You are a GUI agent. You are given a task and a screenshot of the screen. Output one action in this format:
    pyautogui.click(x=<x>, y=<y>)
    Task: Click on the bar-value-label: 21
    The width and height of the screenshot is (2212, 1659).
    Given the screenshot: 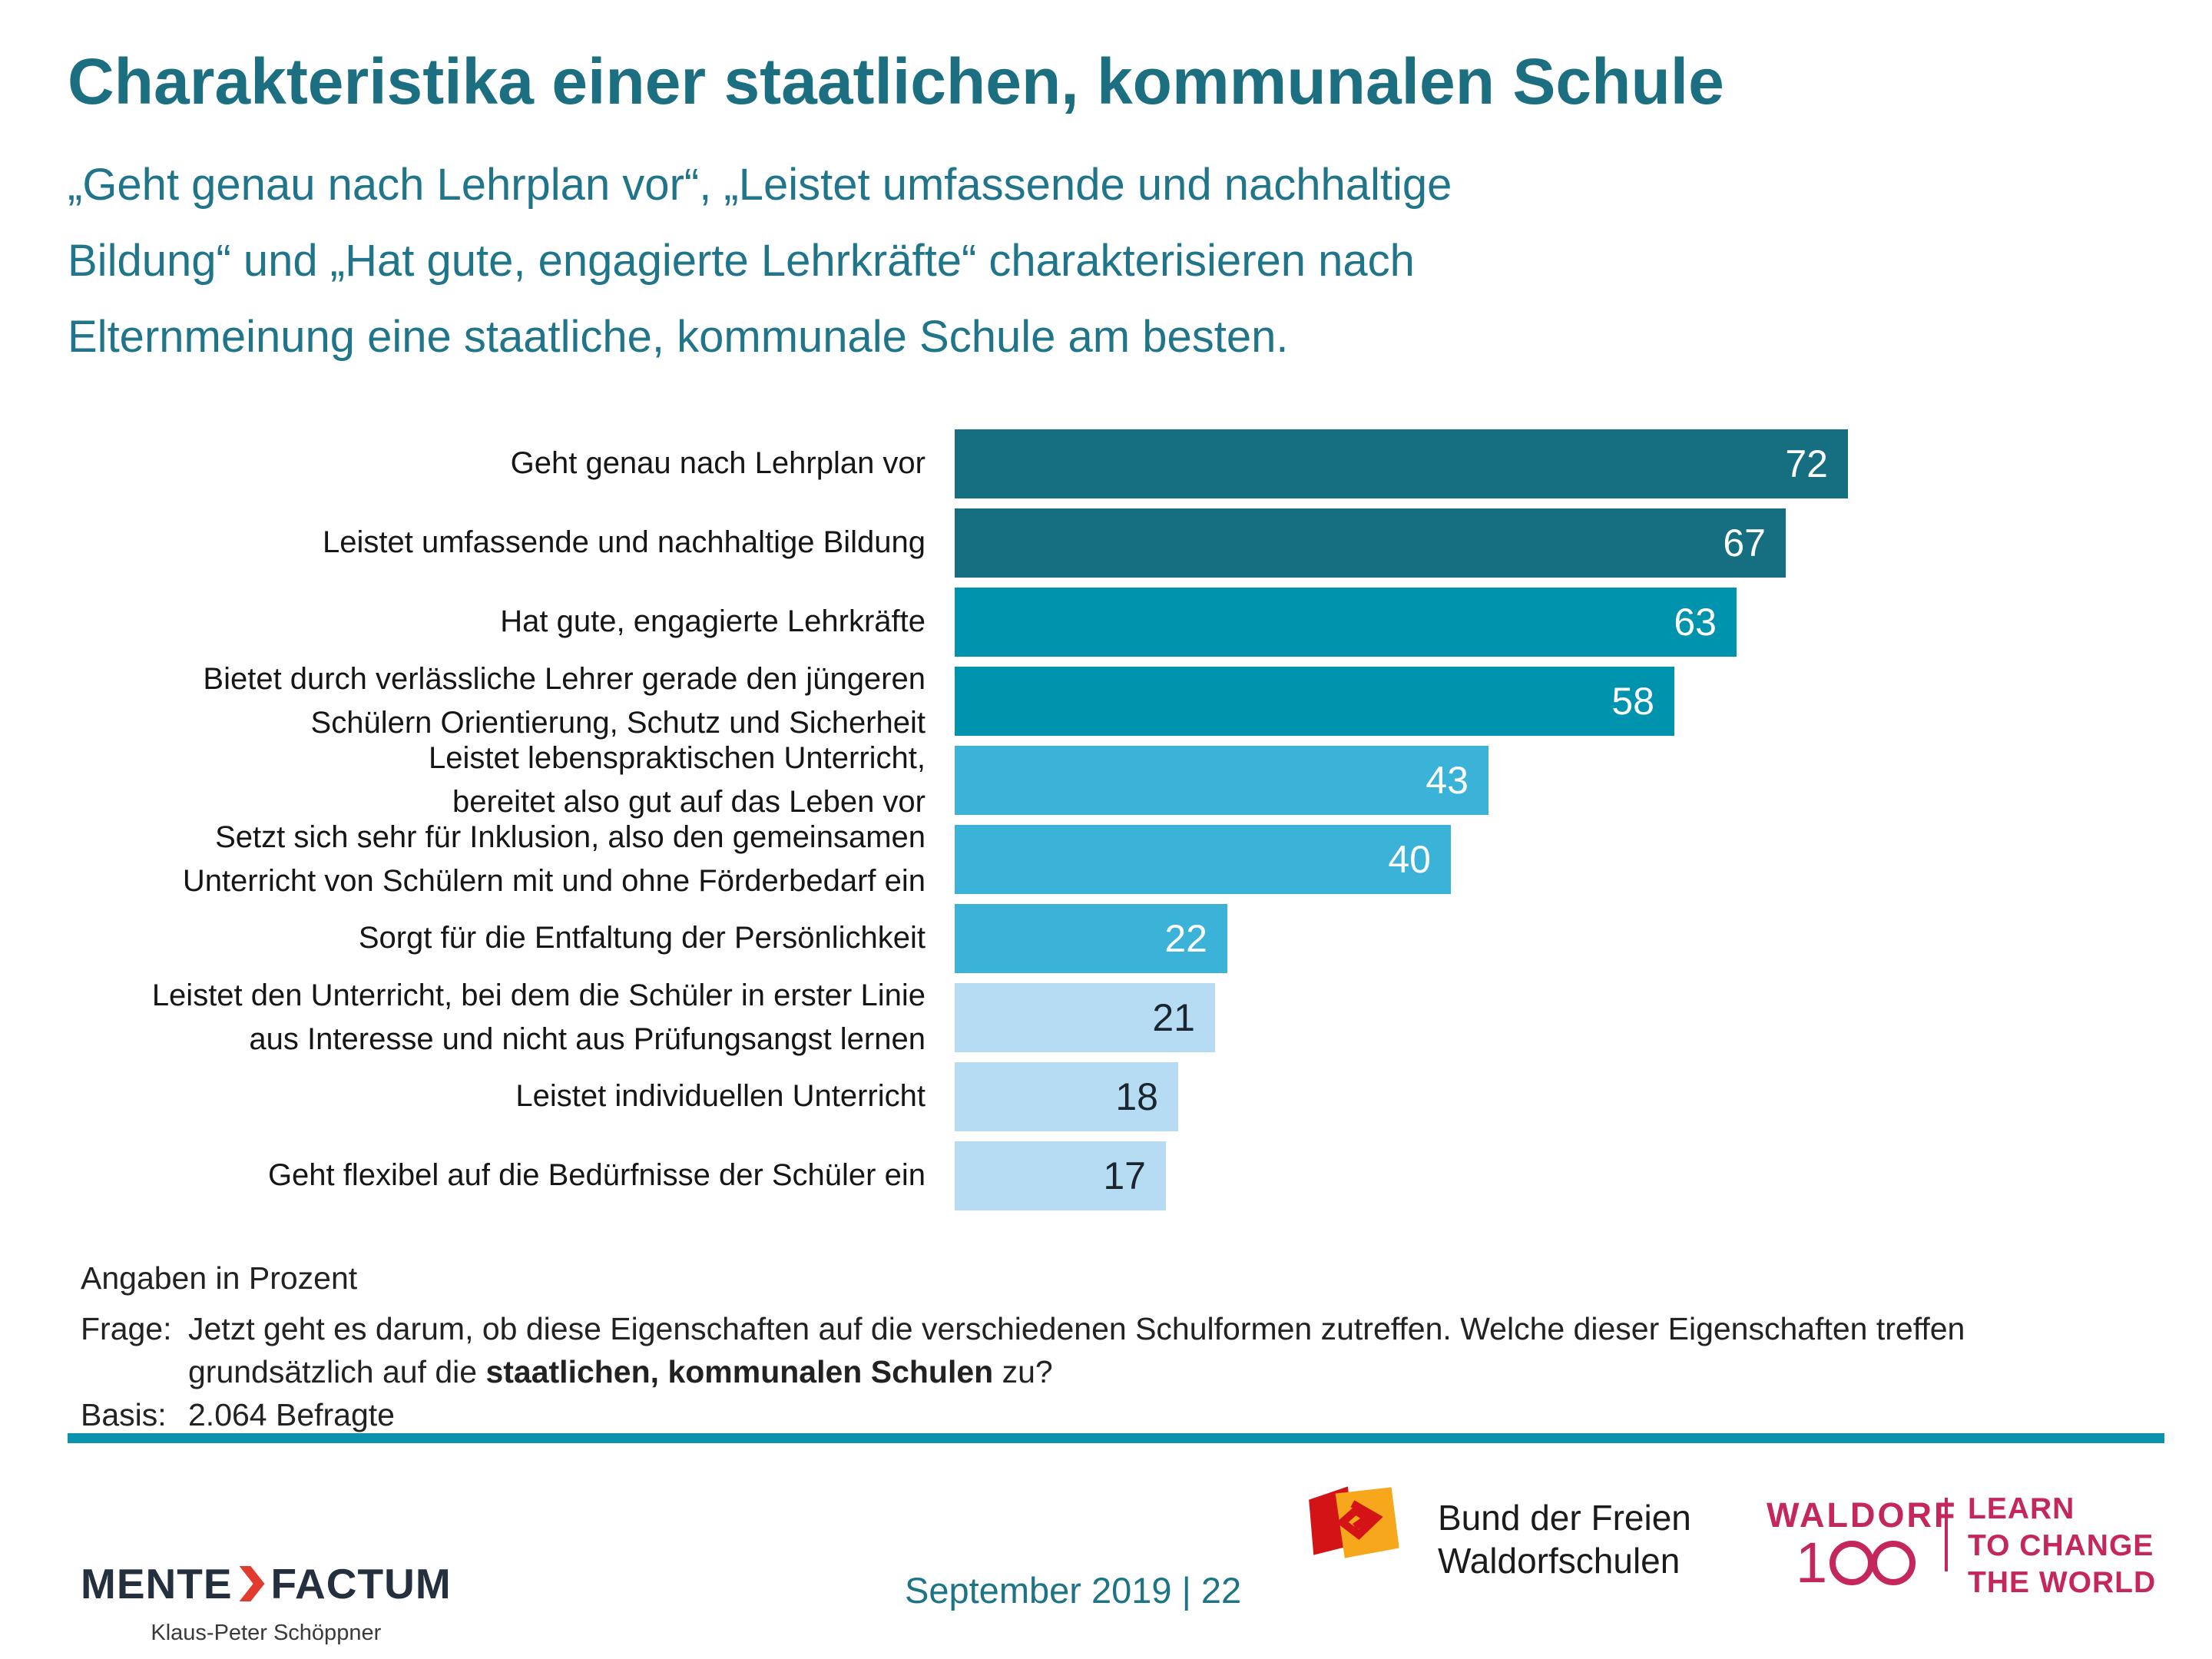 What is the action you would take?
    pyautogui.click(x=1173, y=1017)
    